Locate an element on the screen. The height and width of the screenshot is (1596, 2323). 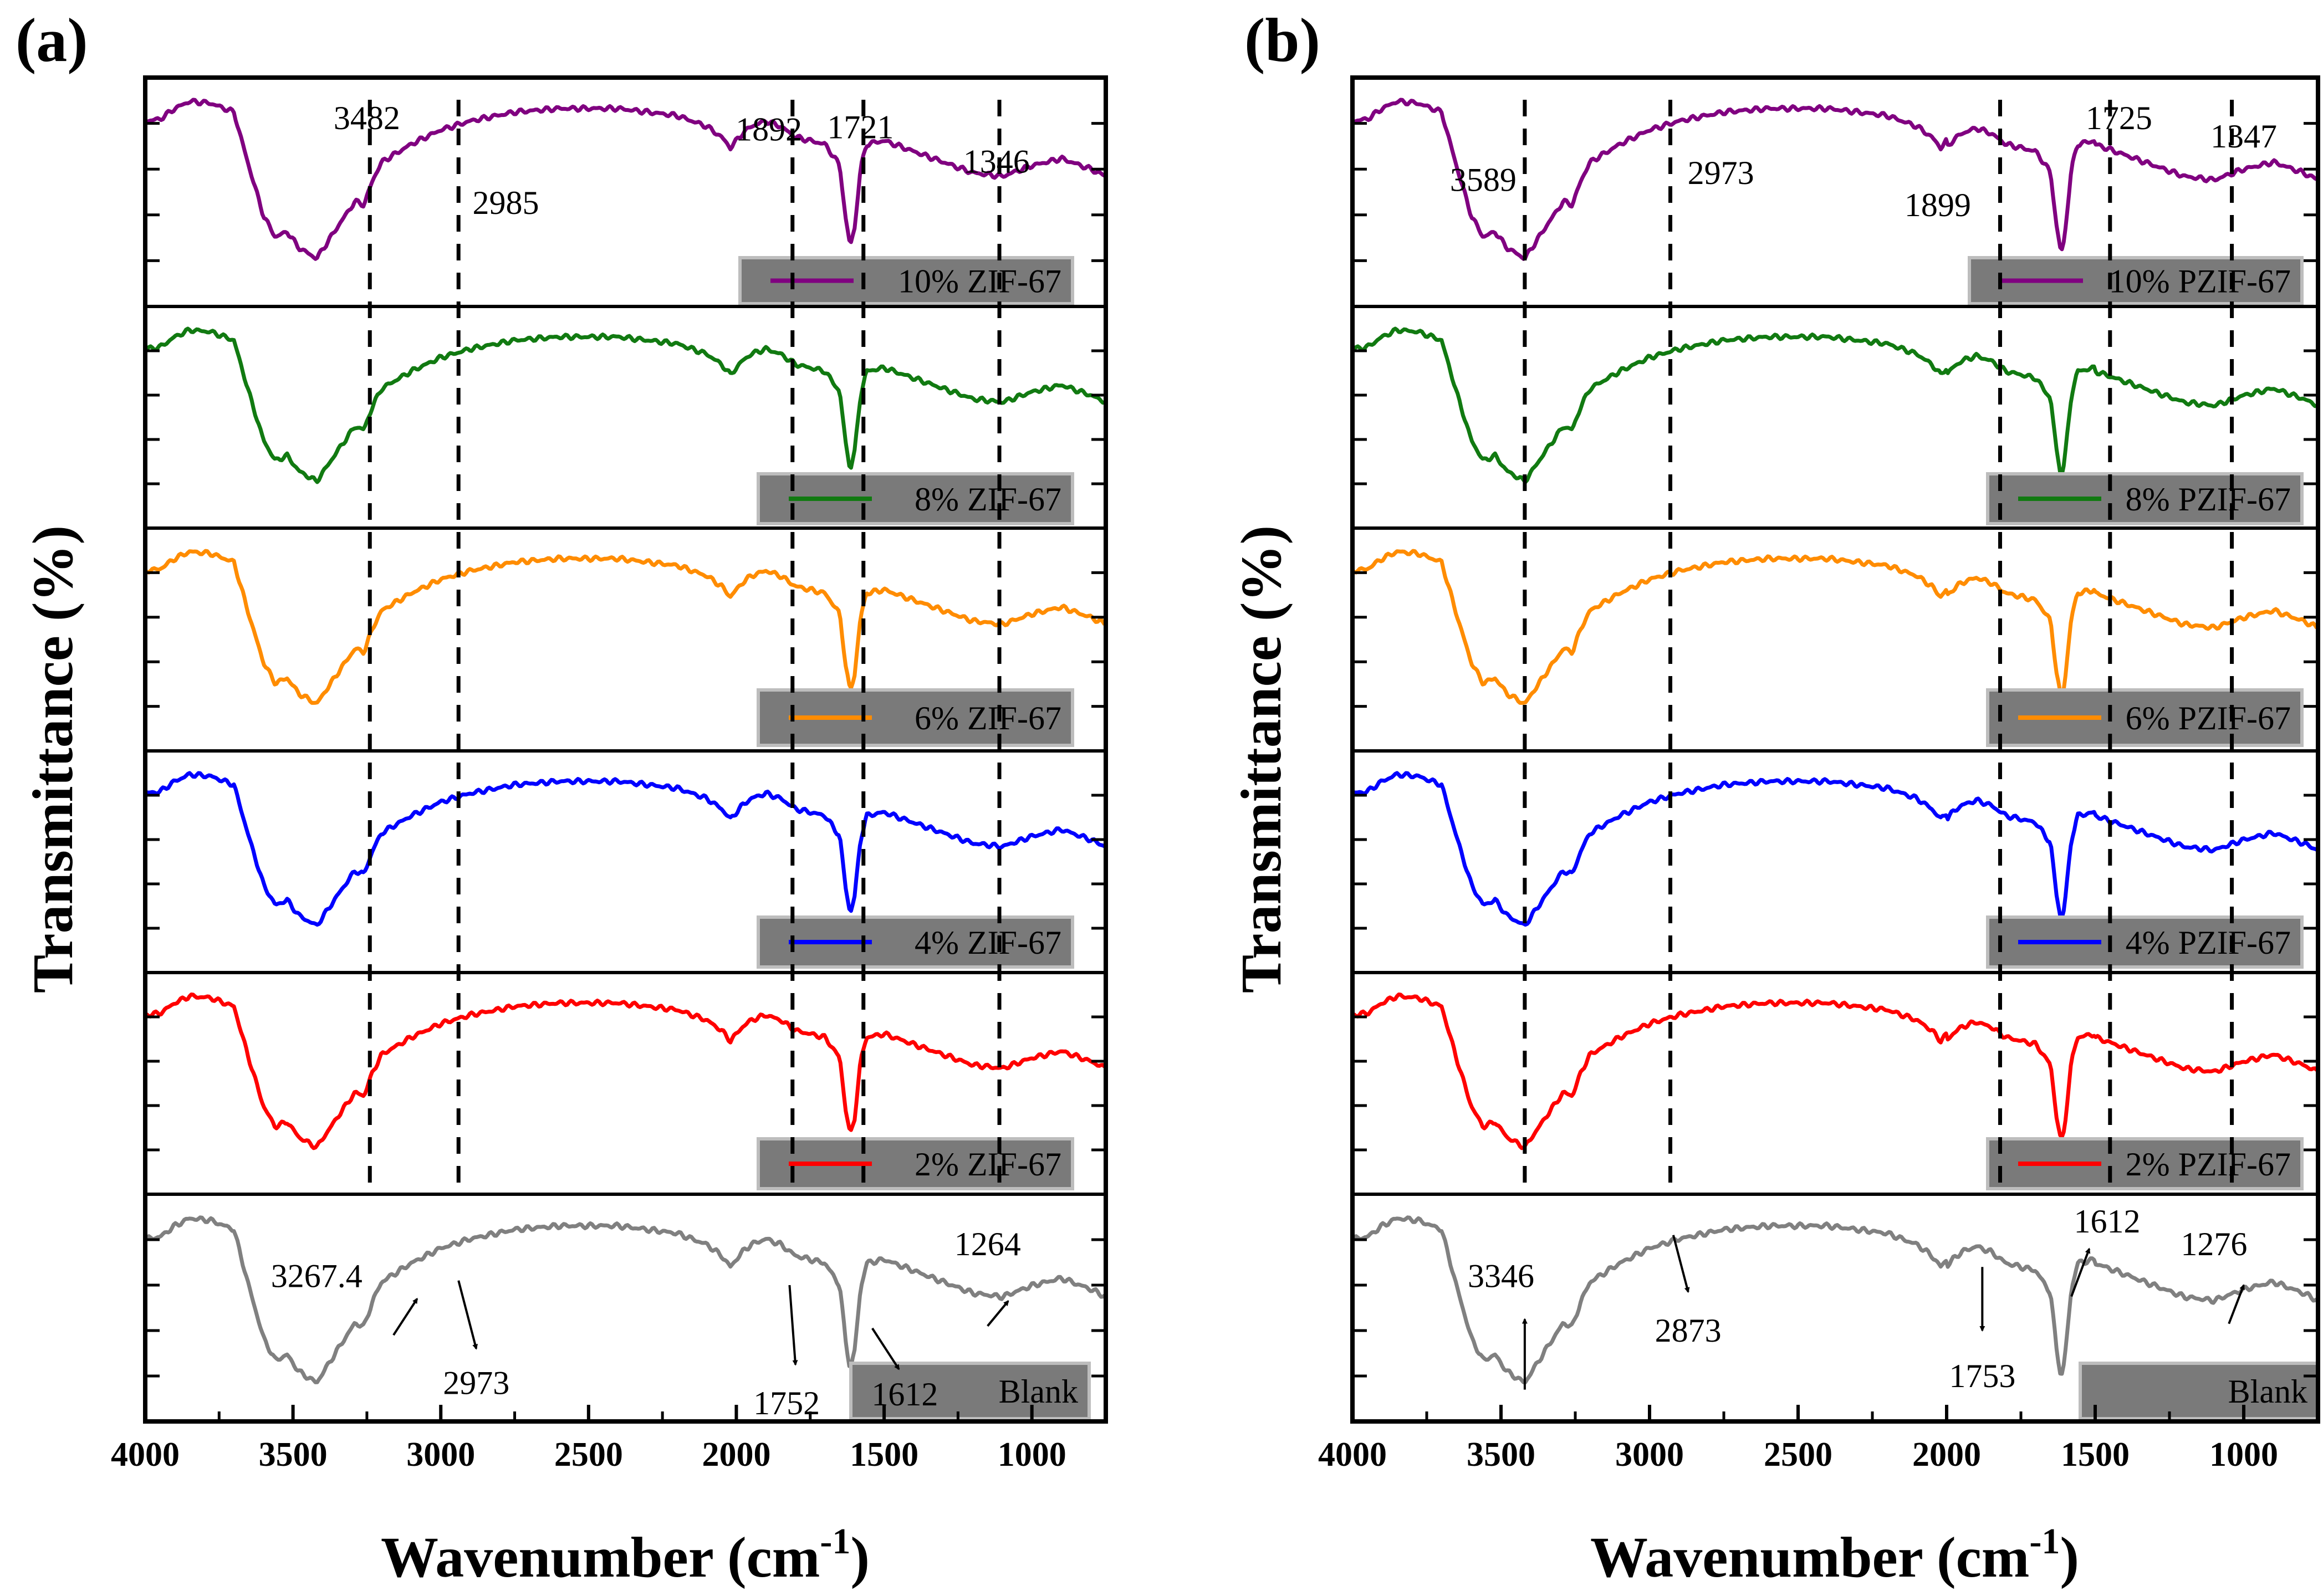
peak-annotation: 1346 is located at coordinates (996, 162).